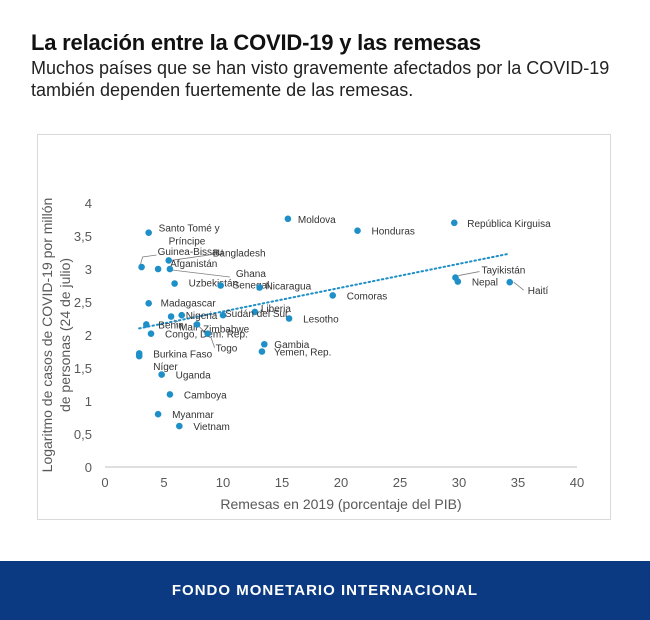 The width and height of the screenshot is (650, 620). What do you see at coordinates (227, 349) in the screenshot?
I see `point-label: Togo` at bounding box center [227, 349].